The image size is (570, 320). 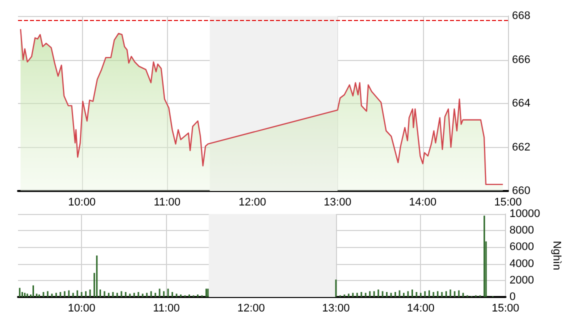 What do you see at coordinates (521, 60) in the screenshot?
I see `y-tick-label: 666` at bounding box center [521, 60].